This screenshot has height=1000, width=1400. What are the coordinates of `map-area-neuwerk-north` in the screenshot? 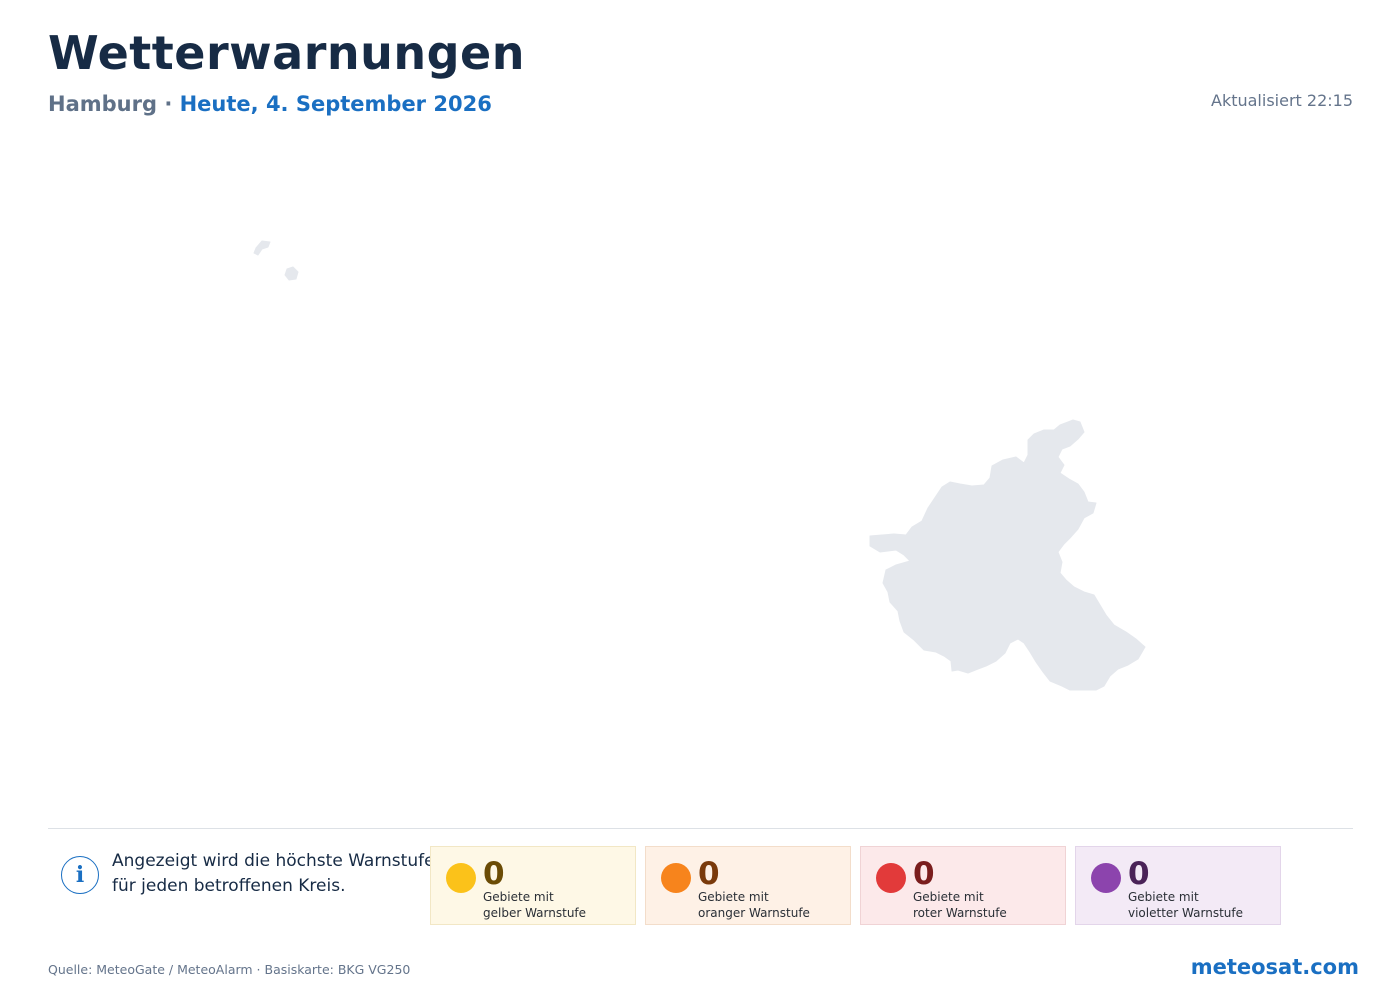 It's located at (262, 248).